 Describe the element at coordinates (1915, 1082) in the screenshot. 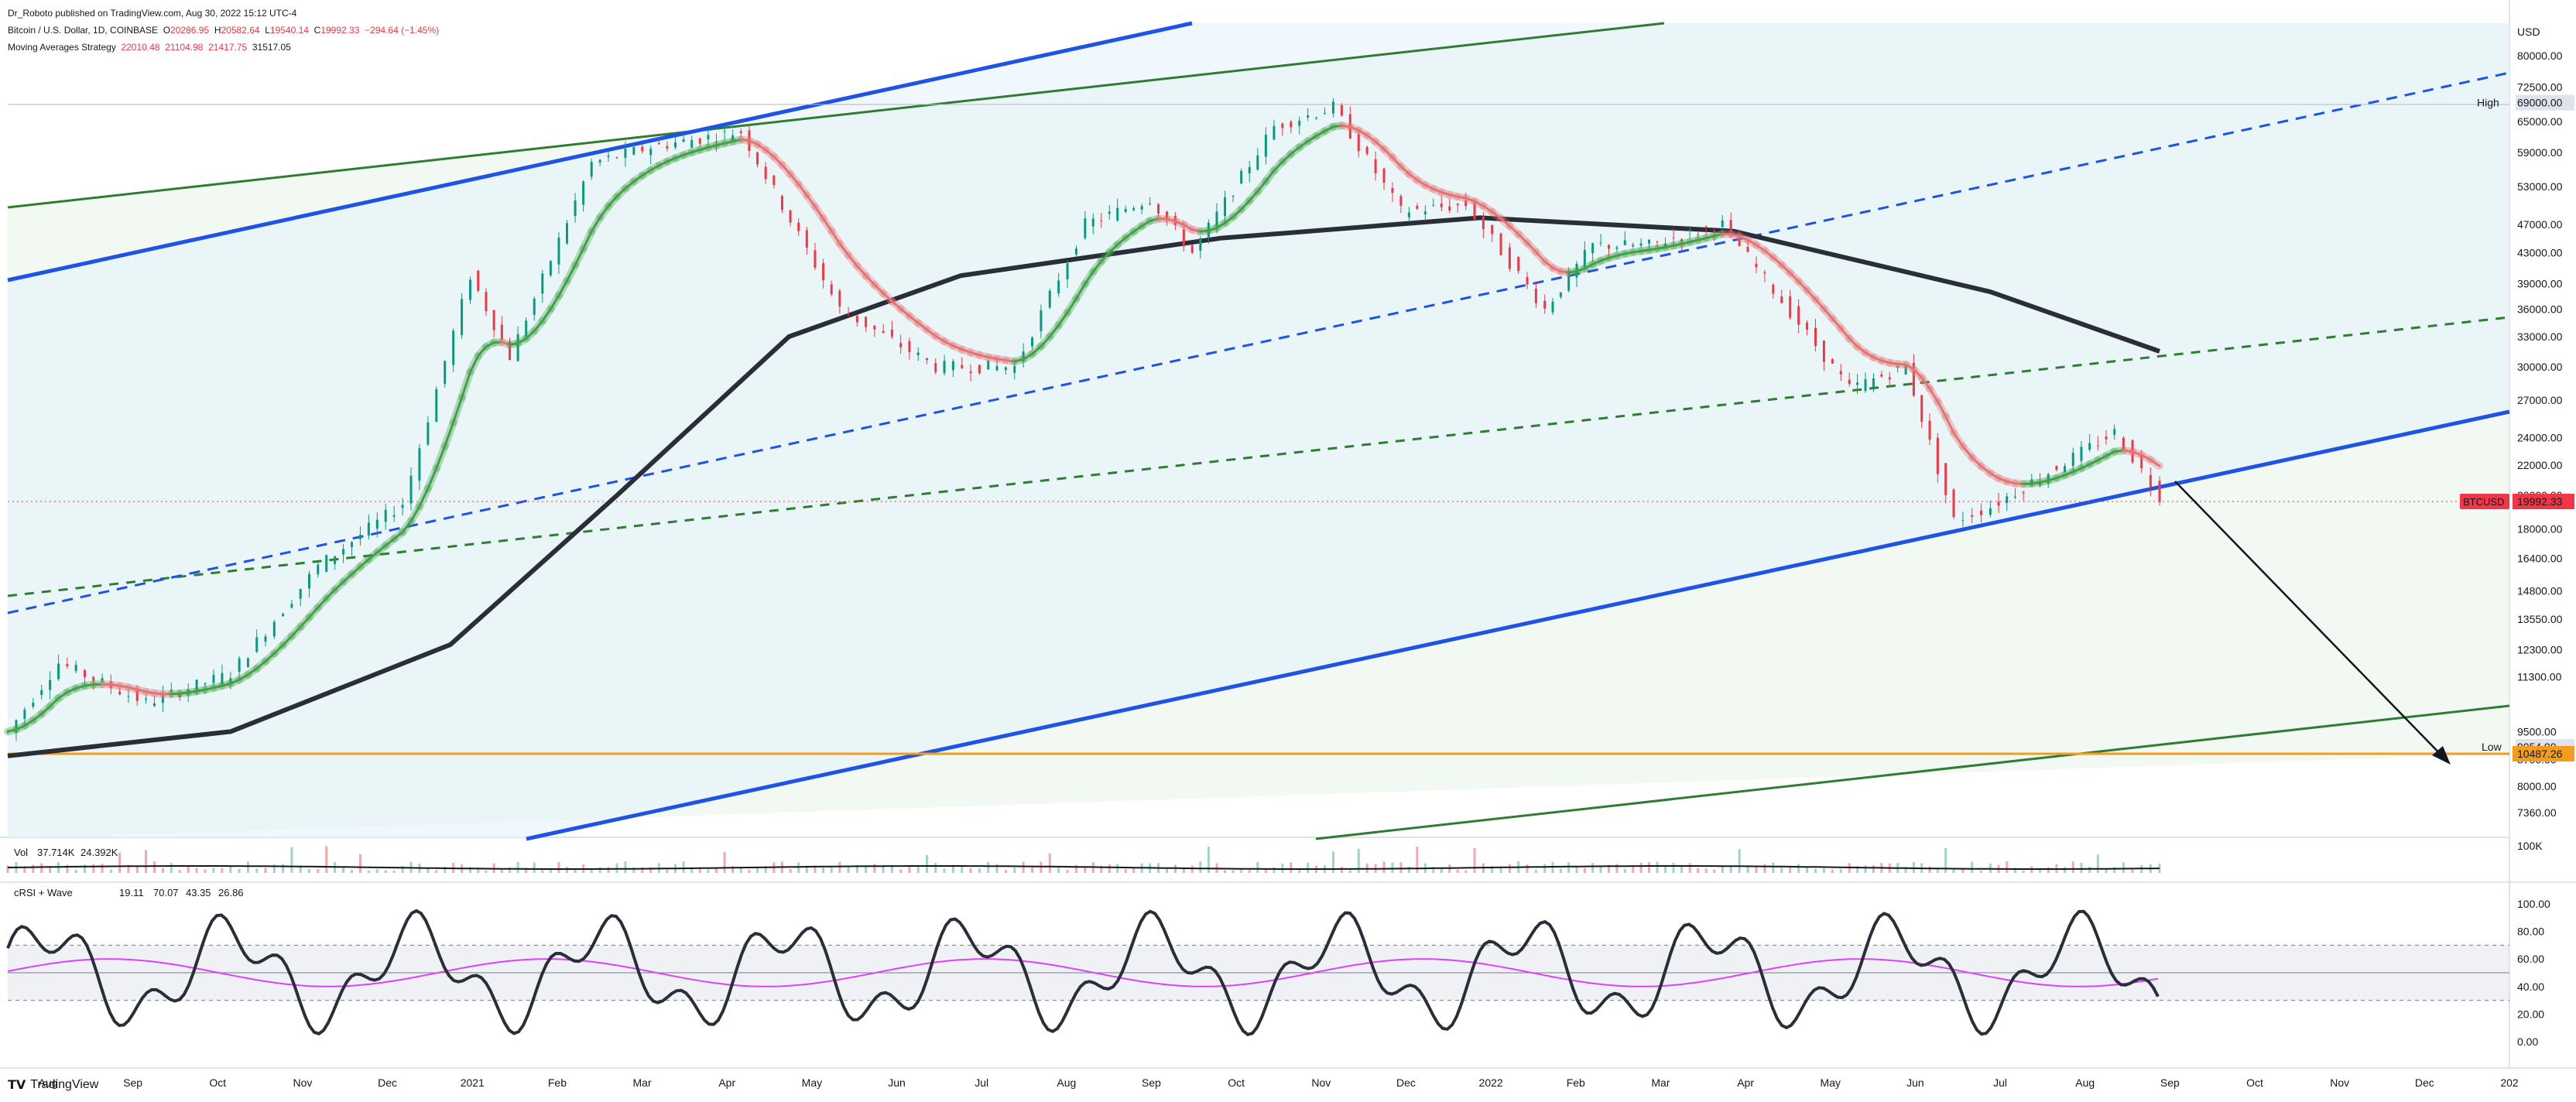

I see `time-tick-label: Jun` at that location.